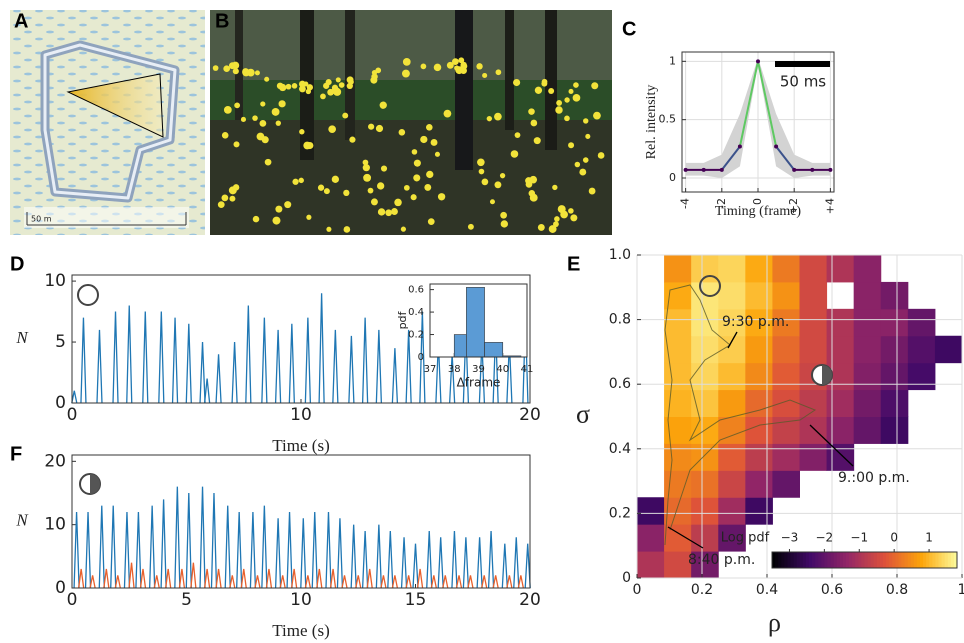 This screenshot has width=964, height=643. Describe the element at coordinates (629, 29) in the screenshot. I see `panel-label: C` at that location.